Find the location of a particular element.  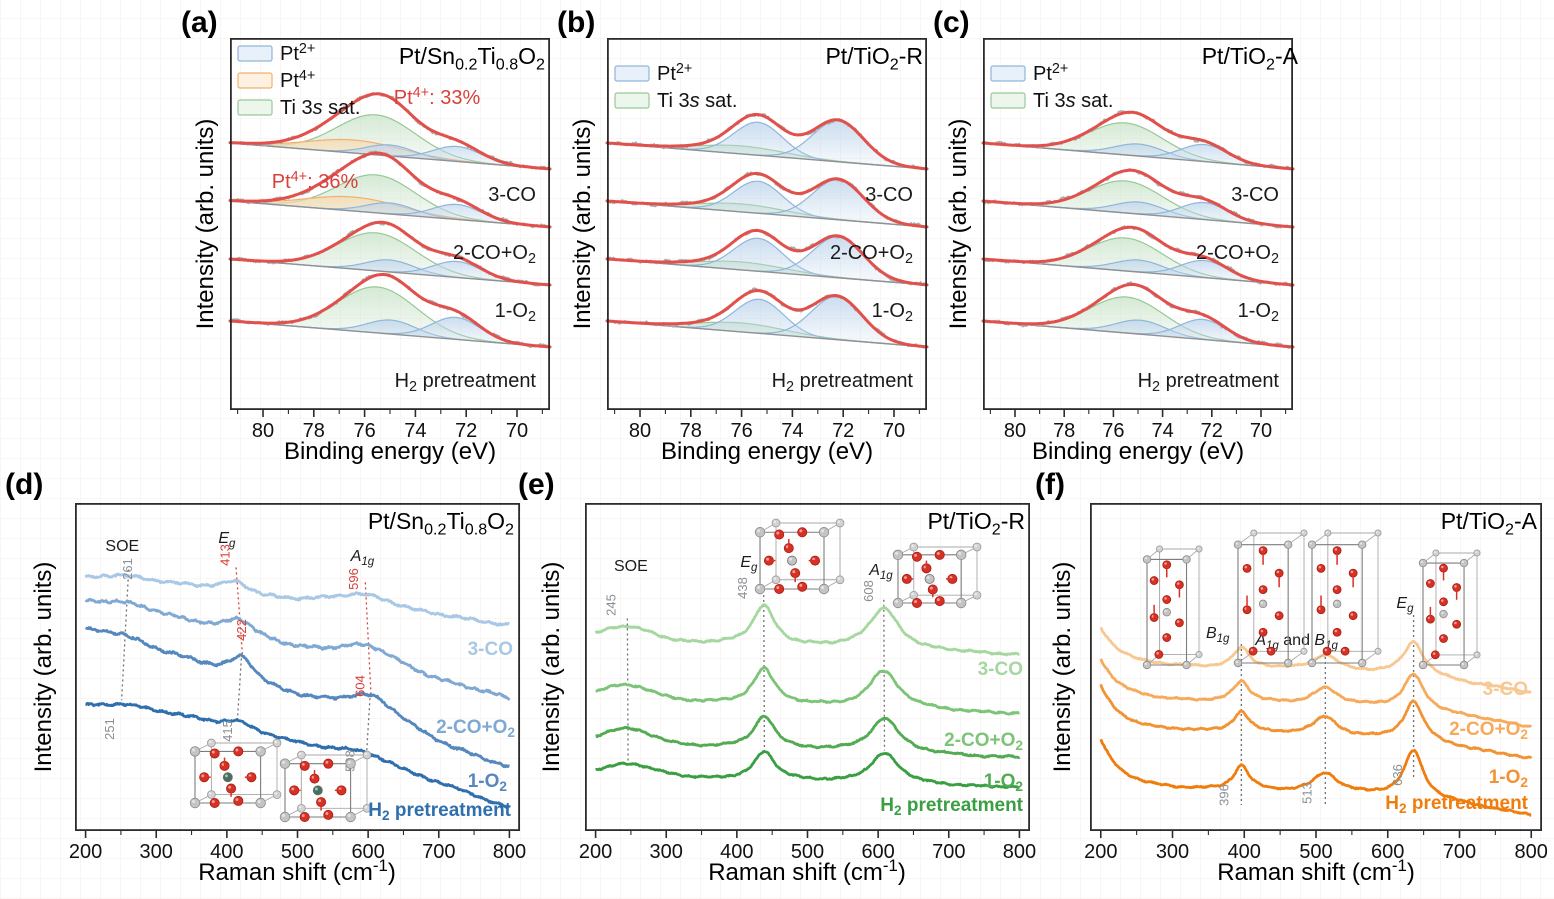

tick-label: 72 is located at coordinates (843, 431).